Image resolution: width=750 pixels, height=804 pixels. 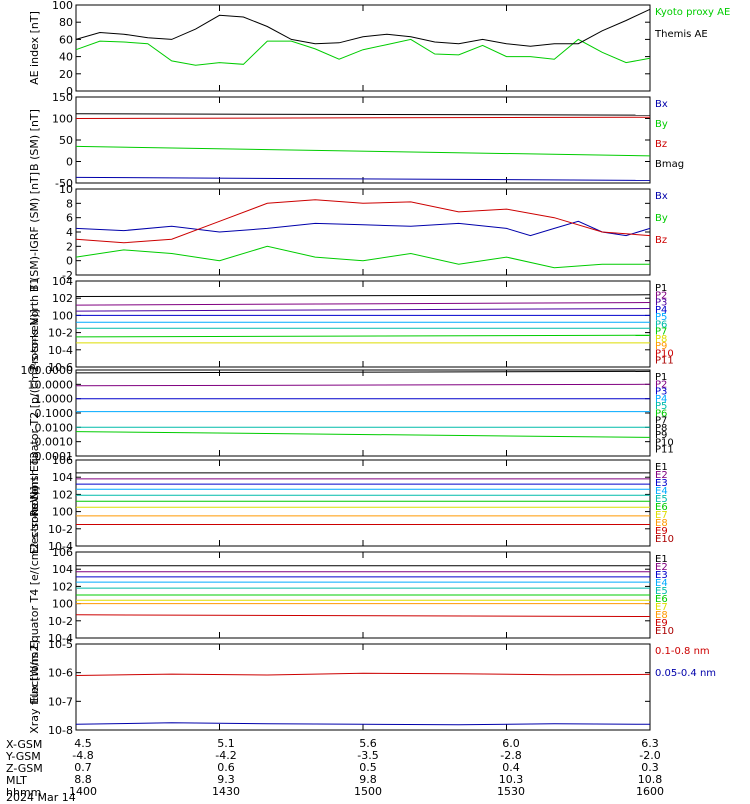 I want to click on y-tick-label: 20, so click(x=66, y=74).